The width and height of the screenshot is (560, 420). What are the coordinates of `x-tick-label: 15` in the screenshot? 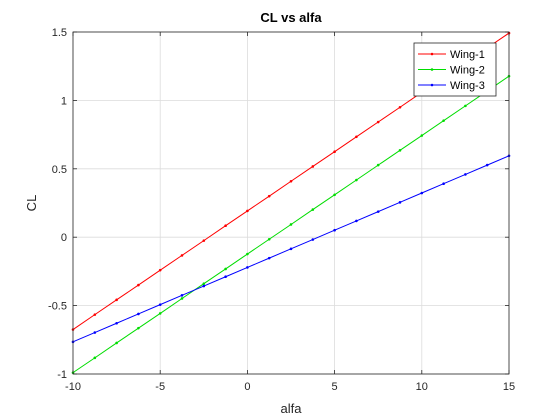 It's located at (509, 387).